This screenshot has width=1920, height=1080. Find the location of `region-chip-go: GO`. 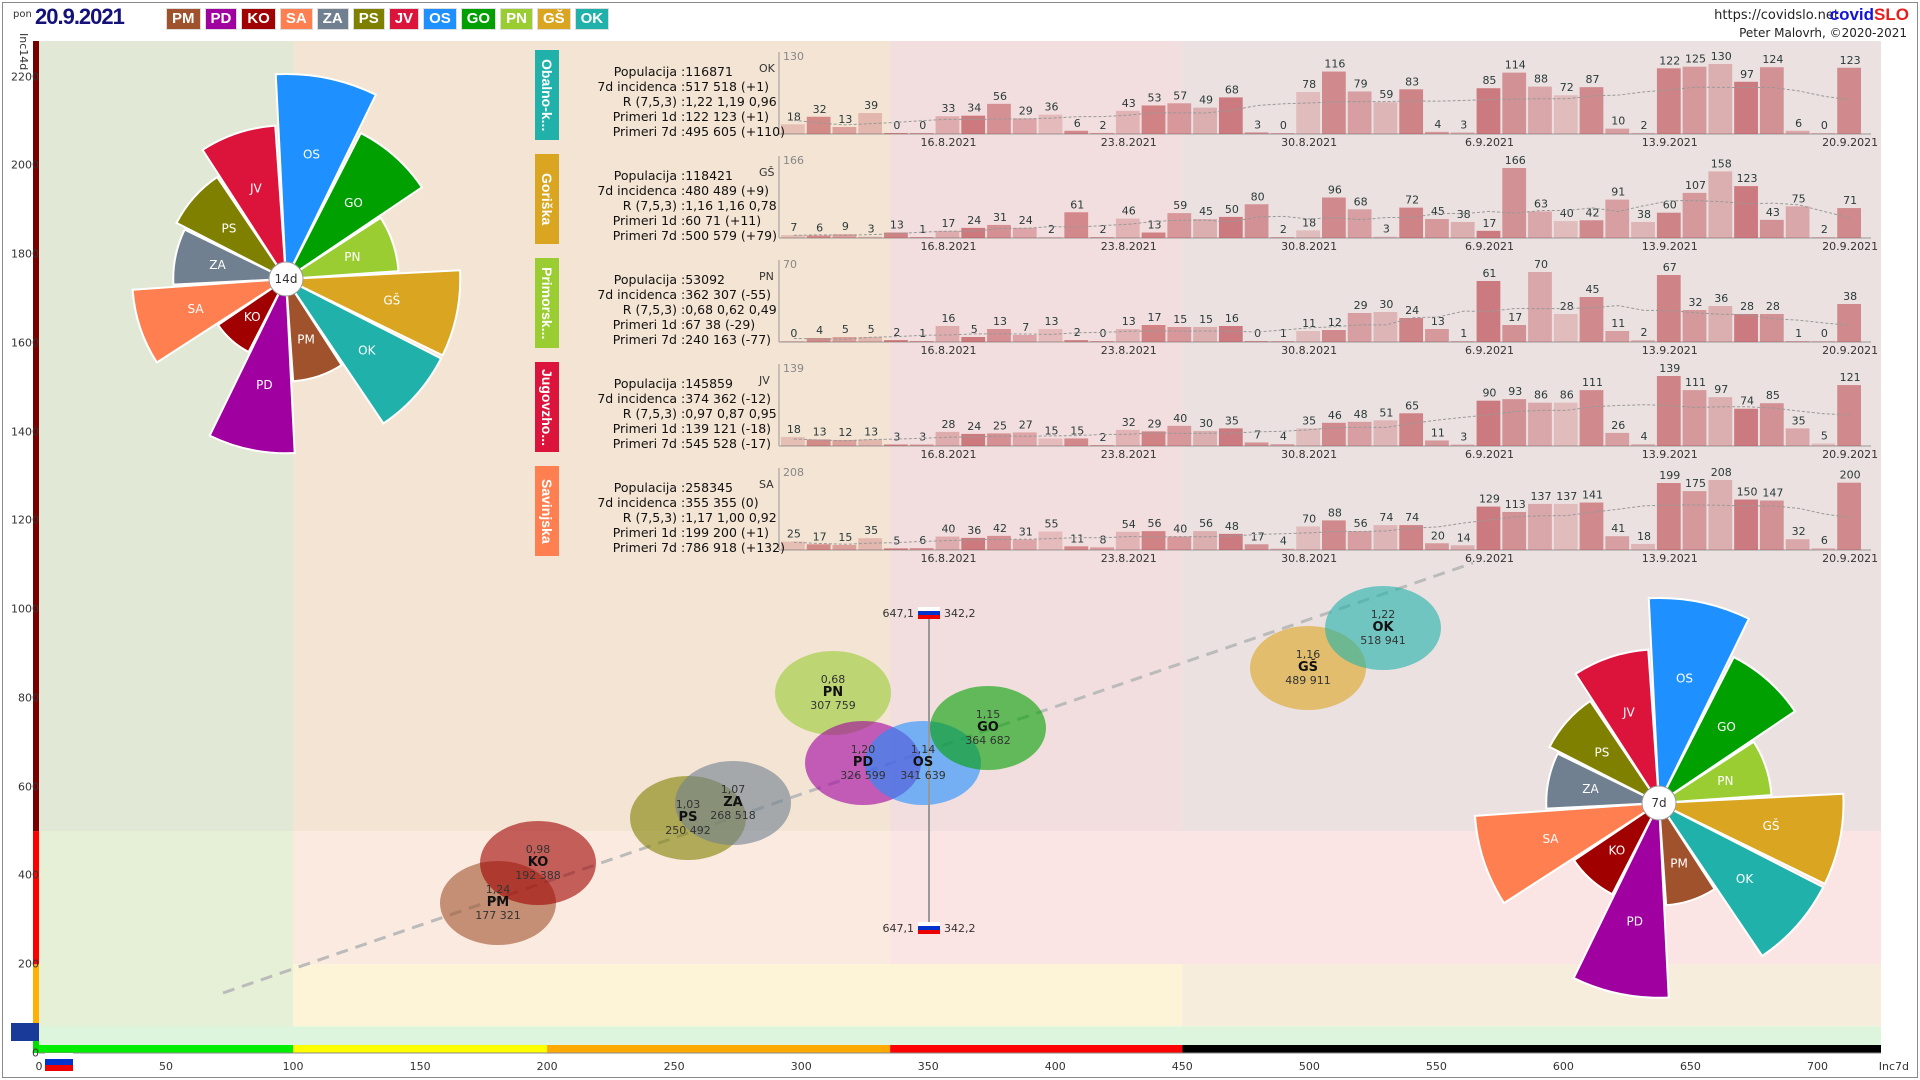

region-chip-go: GO is located at coordinates (478, 19).